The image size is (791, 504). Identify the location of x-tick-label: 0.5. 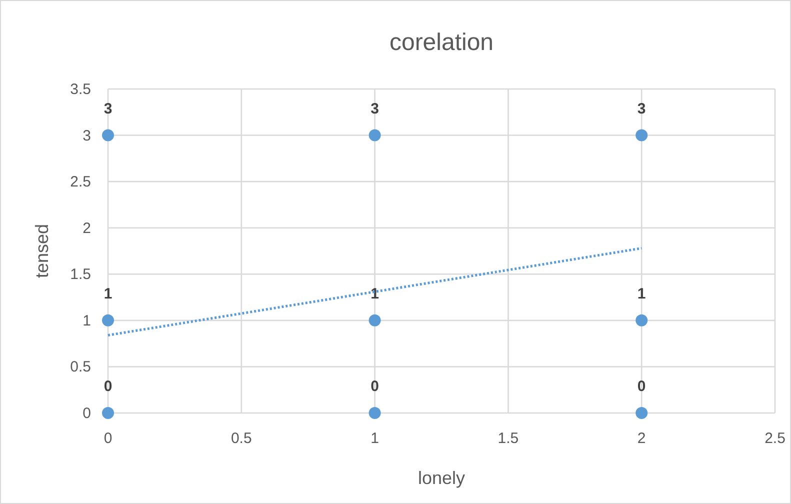
(241, 438).